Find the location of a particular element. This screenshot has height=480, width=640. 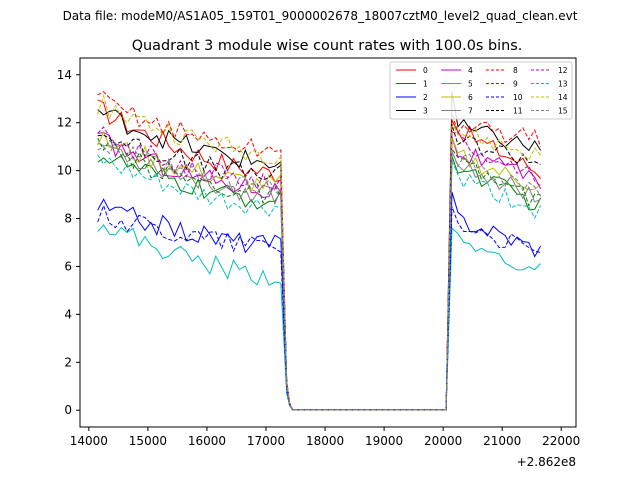

x-tick-label: 14000 is located at coordinates (89, 441).